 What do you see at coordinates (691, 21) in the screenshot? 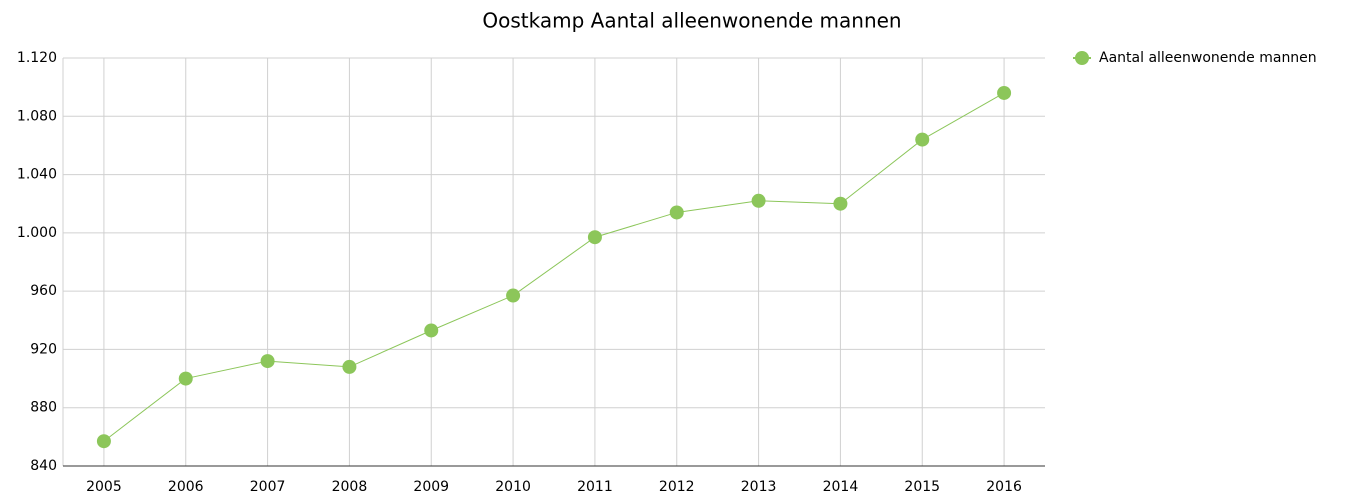
I see `chart-title: Oostkamp Aantal alleenwonende mannen` at bounding box center [691, 21].